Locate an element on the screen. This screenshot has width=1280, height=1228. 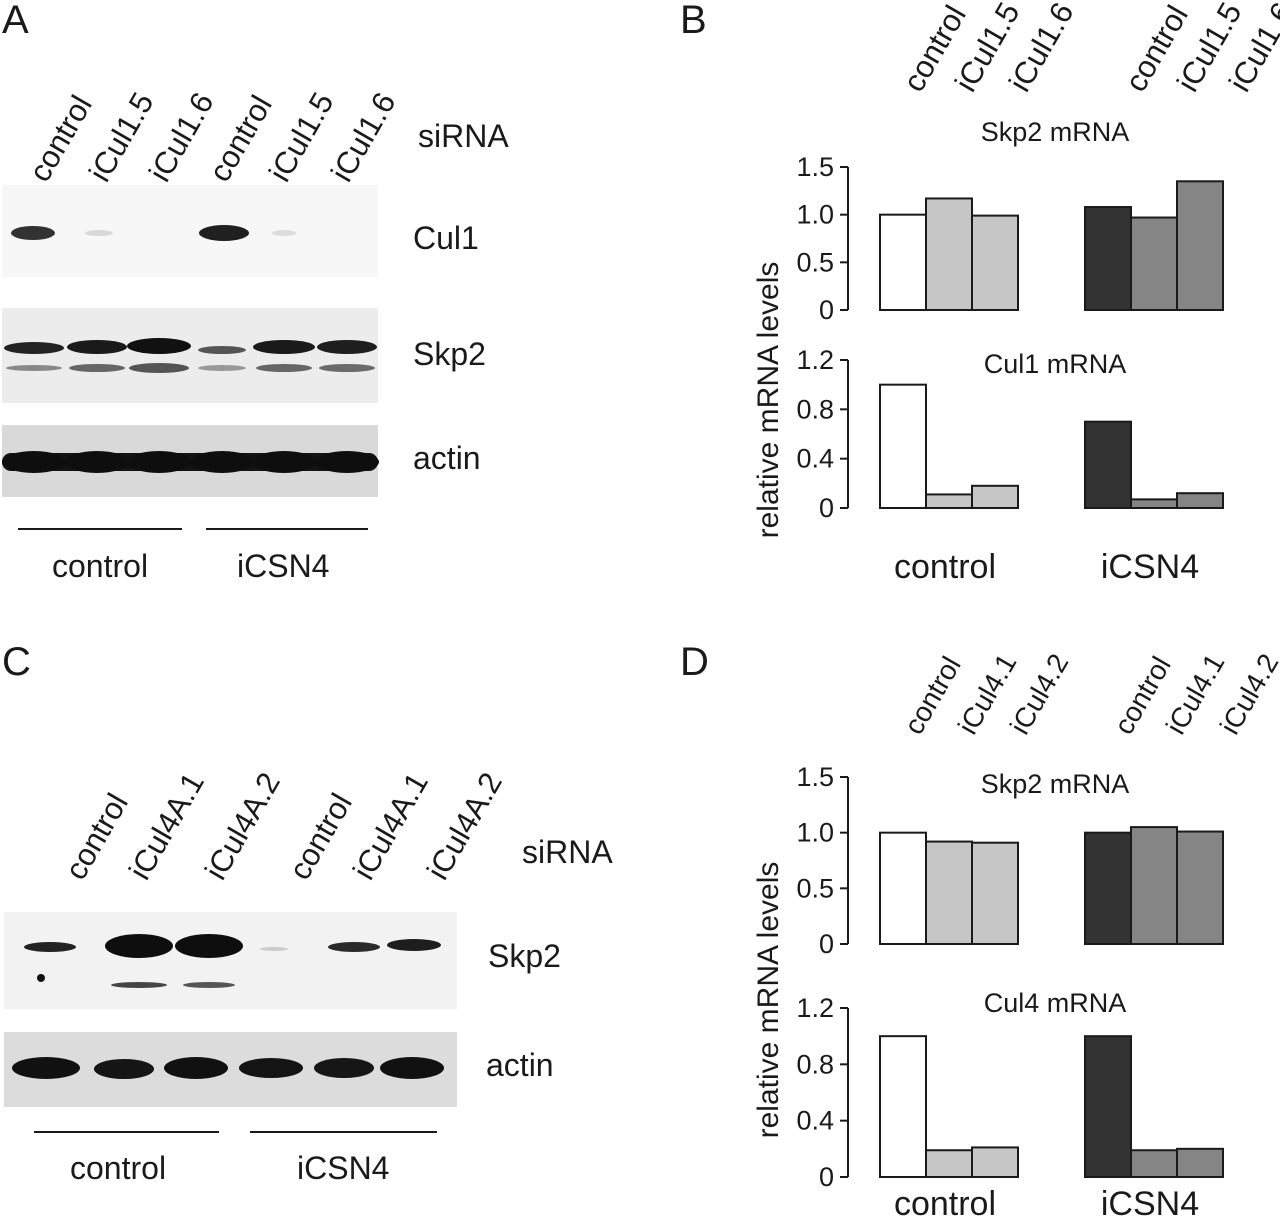
panel-letter-d: D is located at coordinates (694, 662).